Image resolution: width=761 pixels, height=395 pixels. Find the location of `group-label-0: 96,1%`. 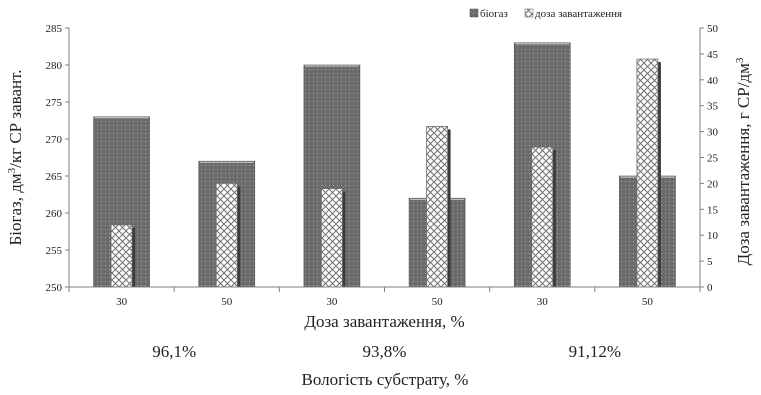

group-label-0: 96,1% is located at coordinates (174, 351).